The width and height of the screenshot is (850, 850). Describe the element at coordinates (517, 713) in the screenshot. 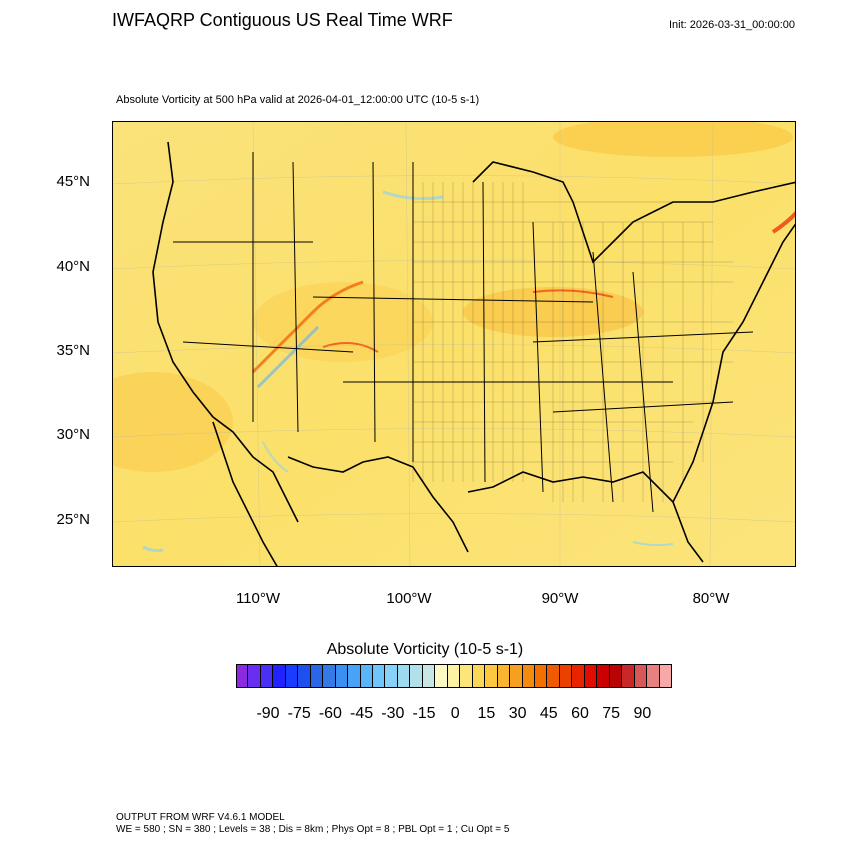

I see `colorbar-tick-label: 30` at that location.